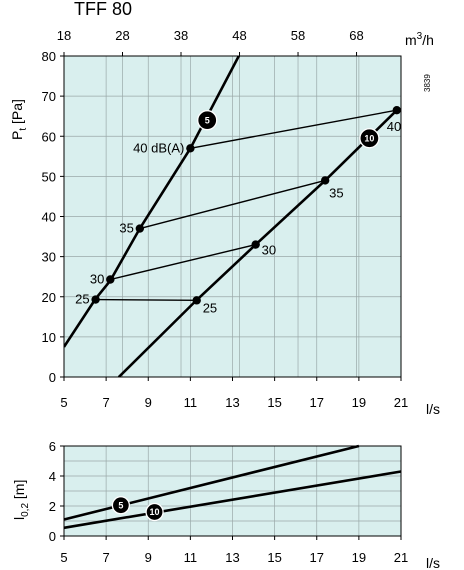 This screenshot has height=570, width=464. I want to click on y-tick-label: 4, so click(52, 476).